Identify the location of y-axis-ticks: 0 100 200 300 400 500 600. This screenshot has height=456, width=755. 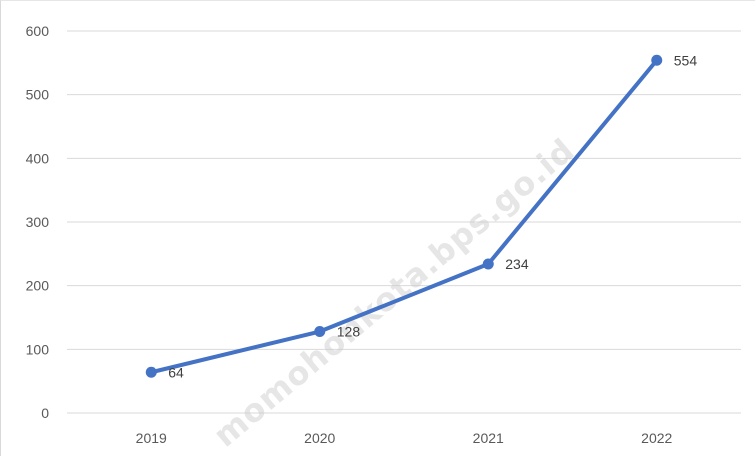
(38, 222).